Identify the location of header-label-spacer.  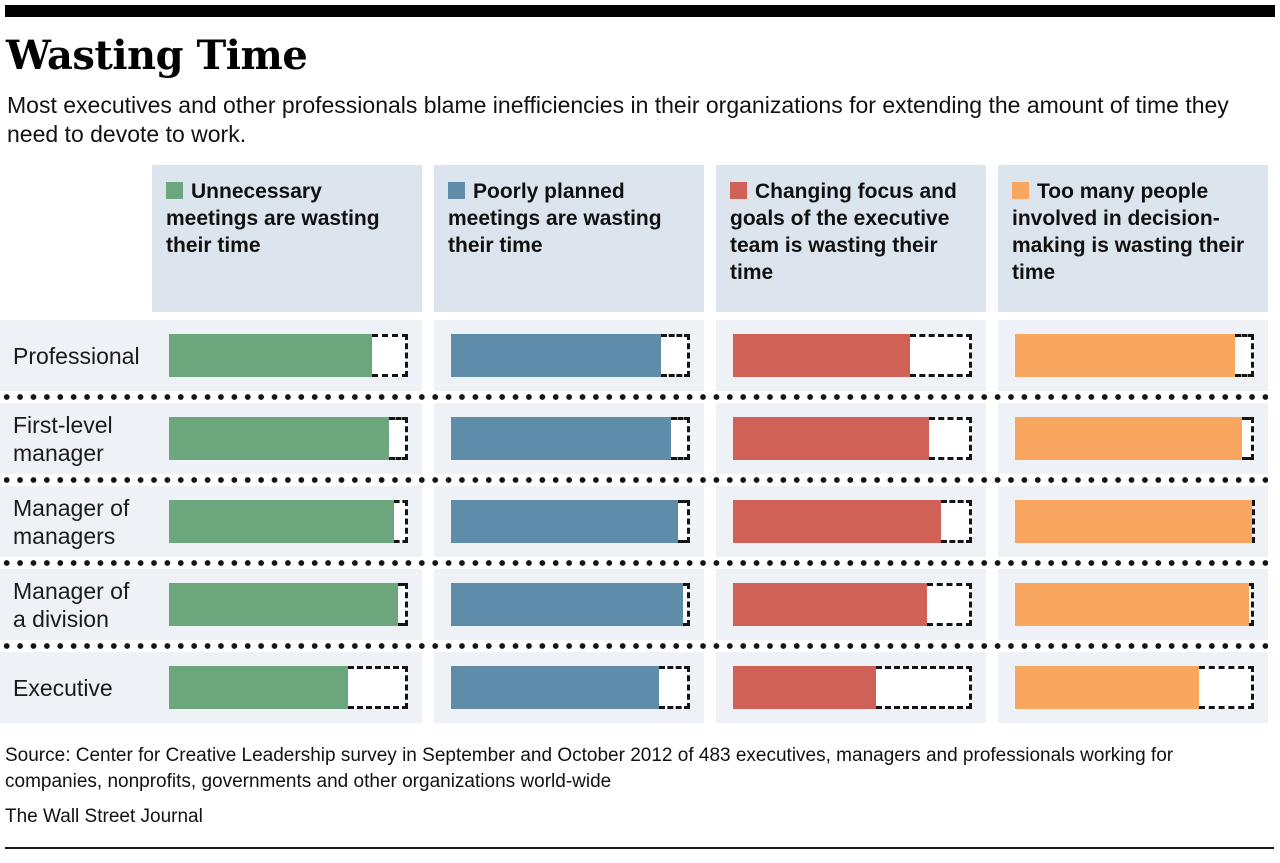
(76, 238).